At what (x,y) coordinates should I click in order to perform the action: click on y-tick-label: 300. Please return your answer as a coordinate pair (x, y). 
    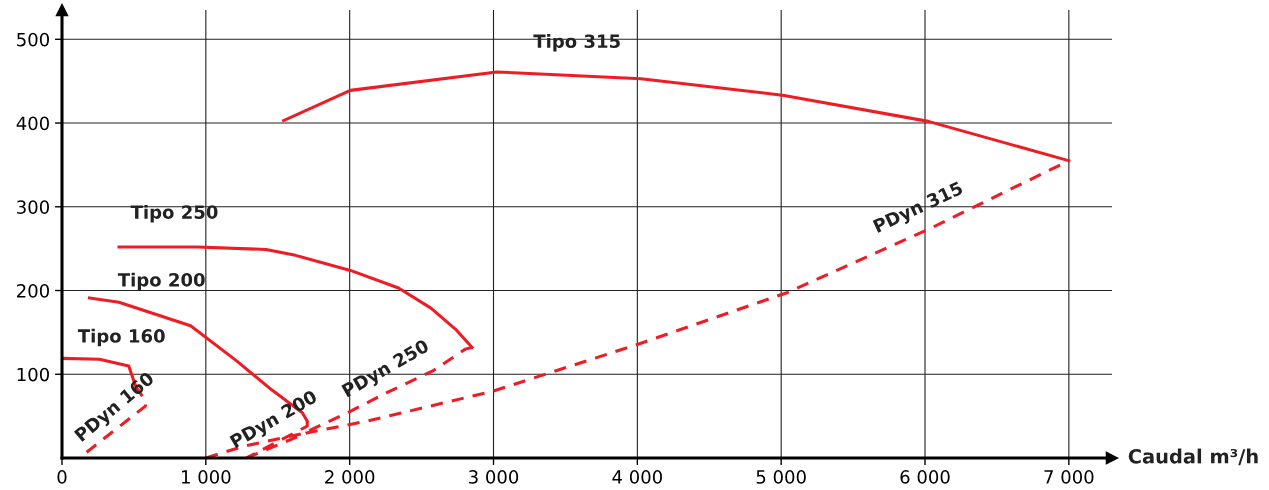
    Looking at the image, I should click on (33, 207).